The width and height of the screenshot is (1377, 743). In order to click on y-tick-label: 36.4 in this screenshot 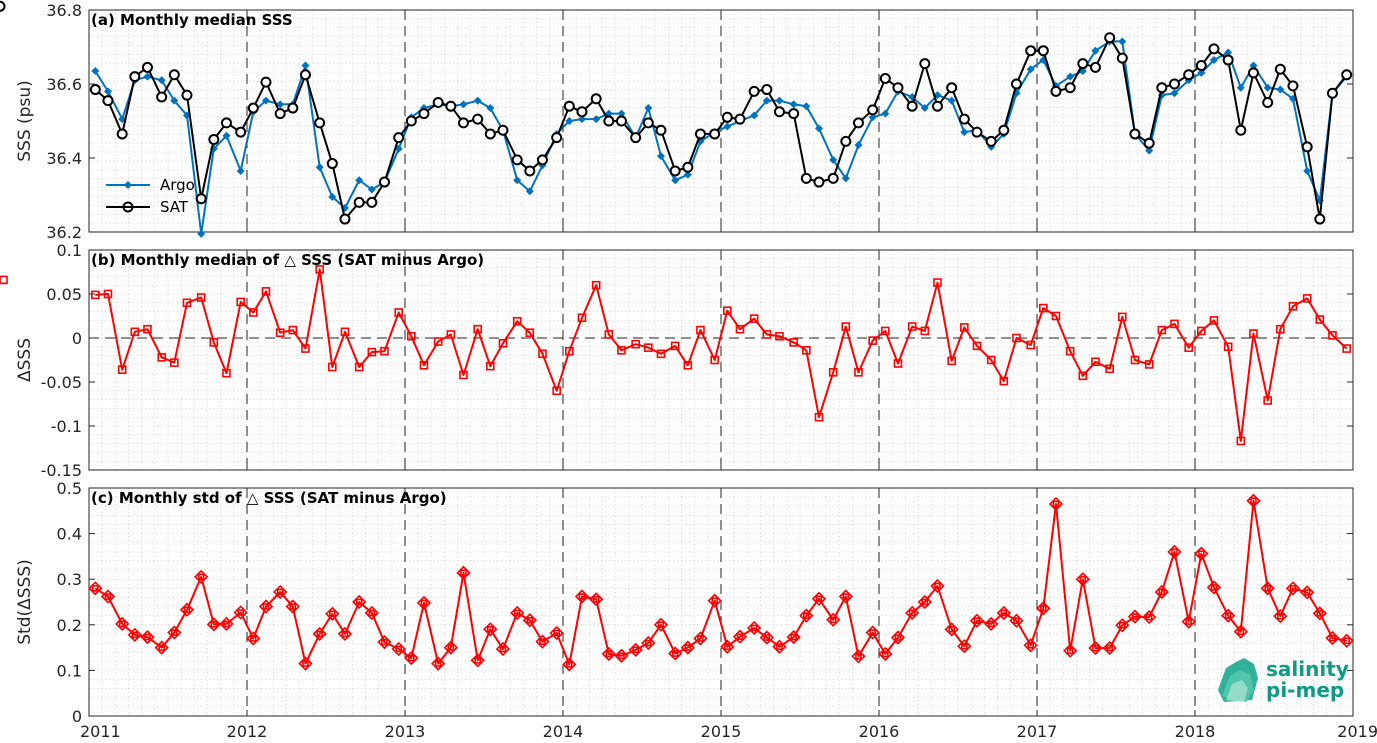, I will do `click(64, 158)`.